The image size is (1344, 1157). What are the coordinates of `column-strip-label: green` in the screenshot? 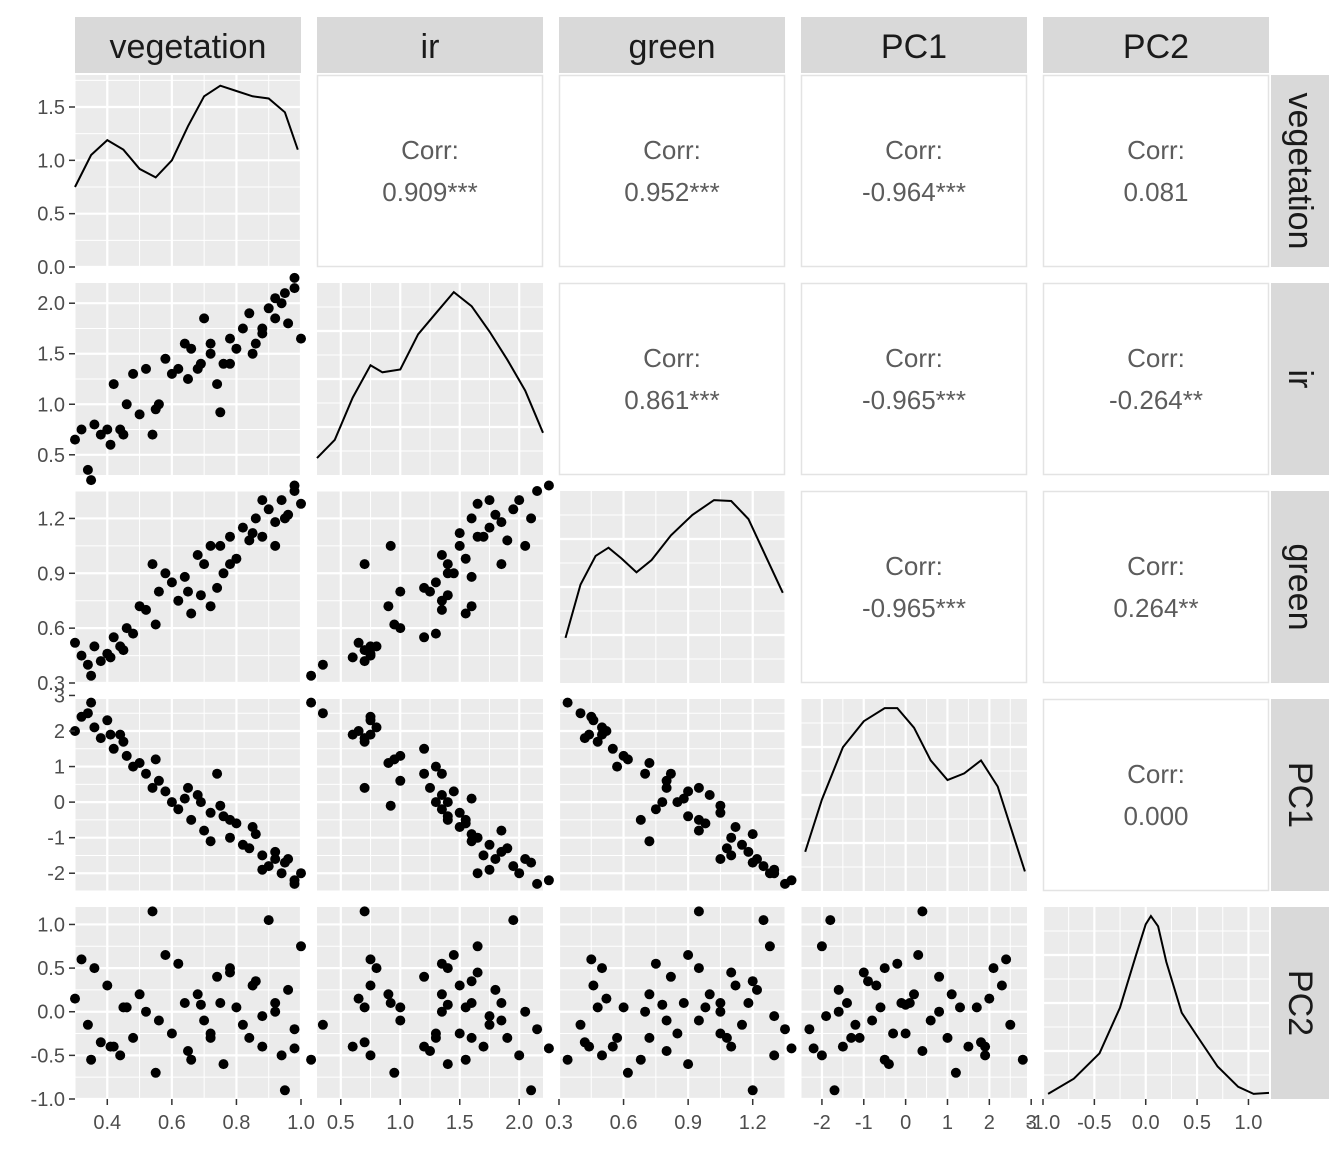 It's located at (672, 47).